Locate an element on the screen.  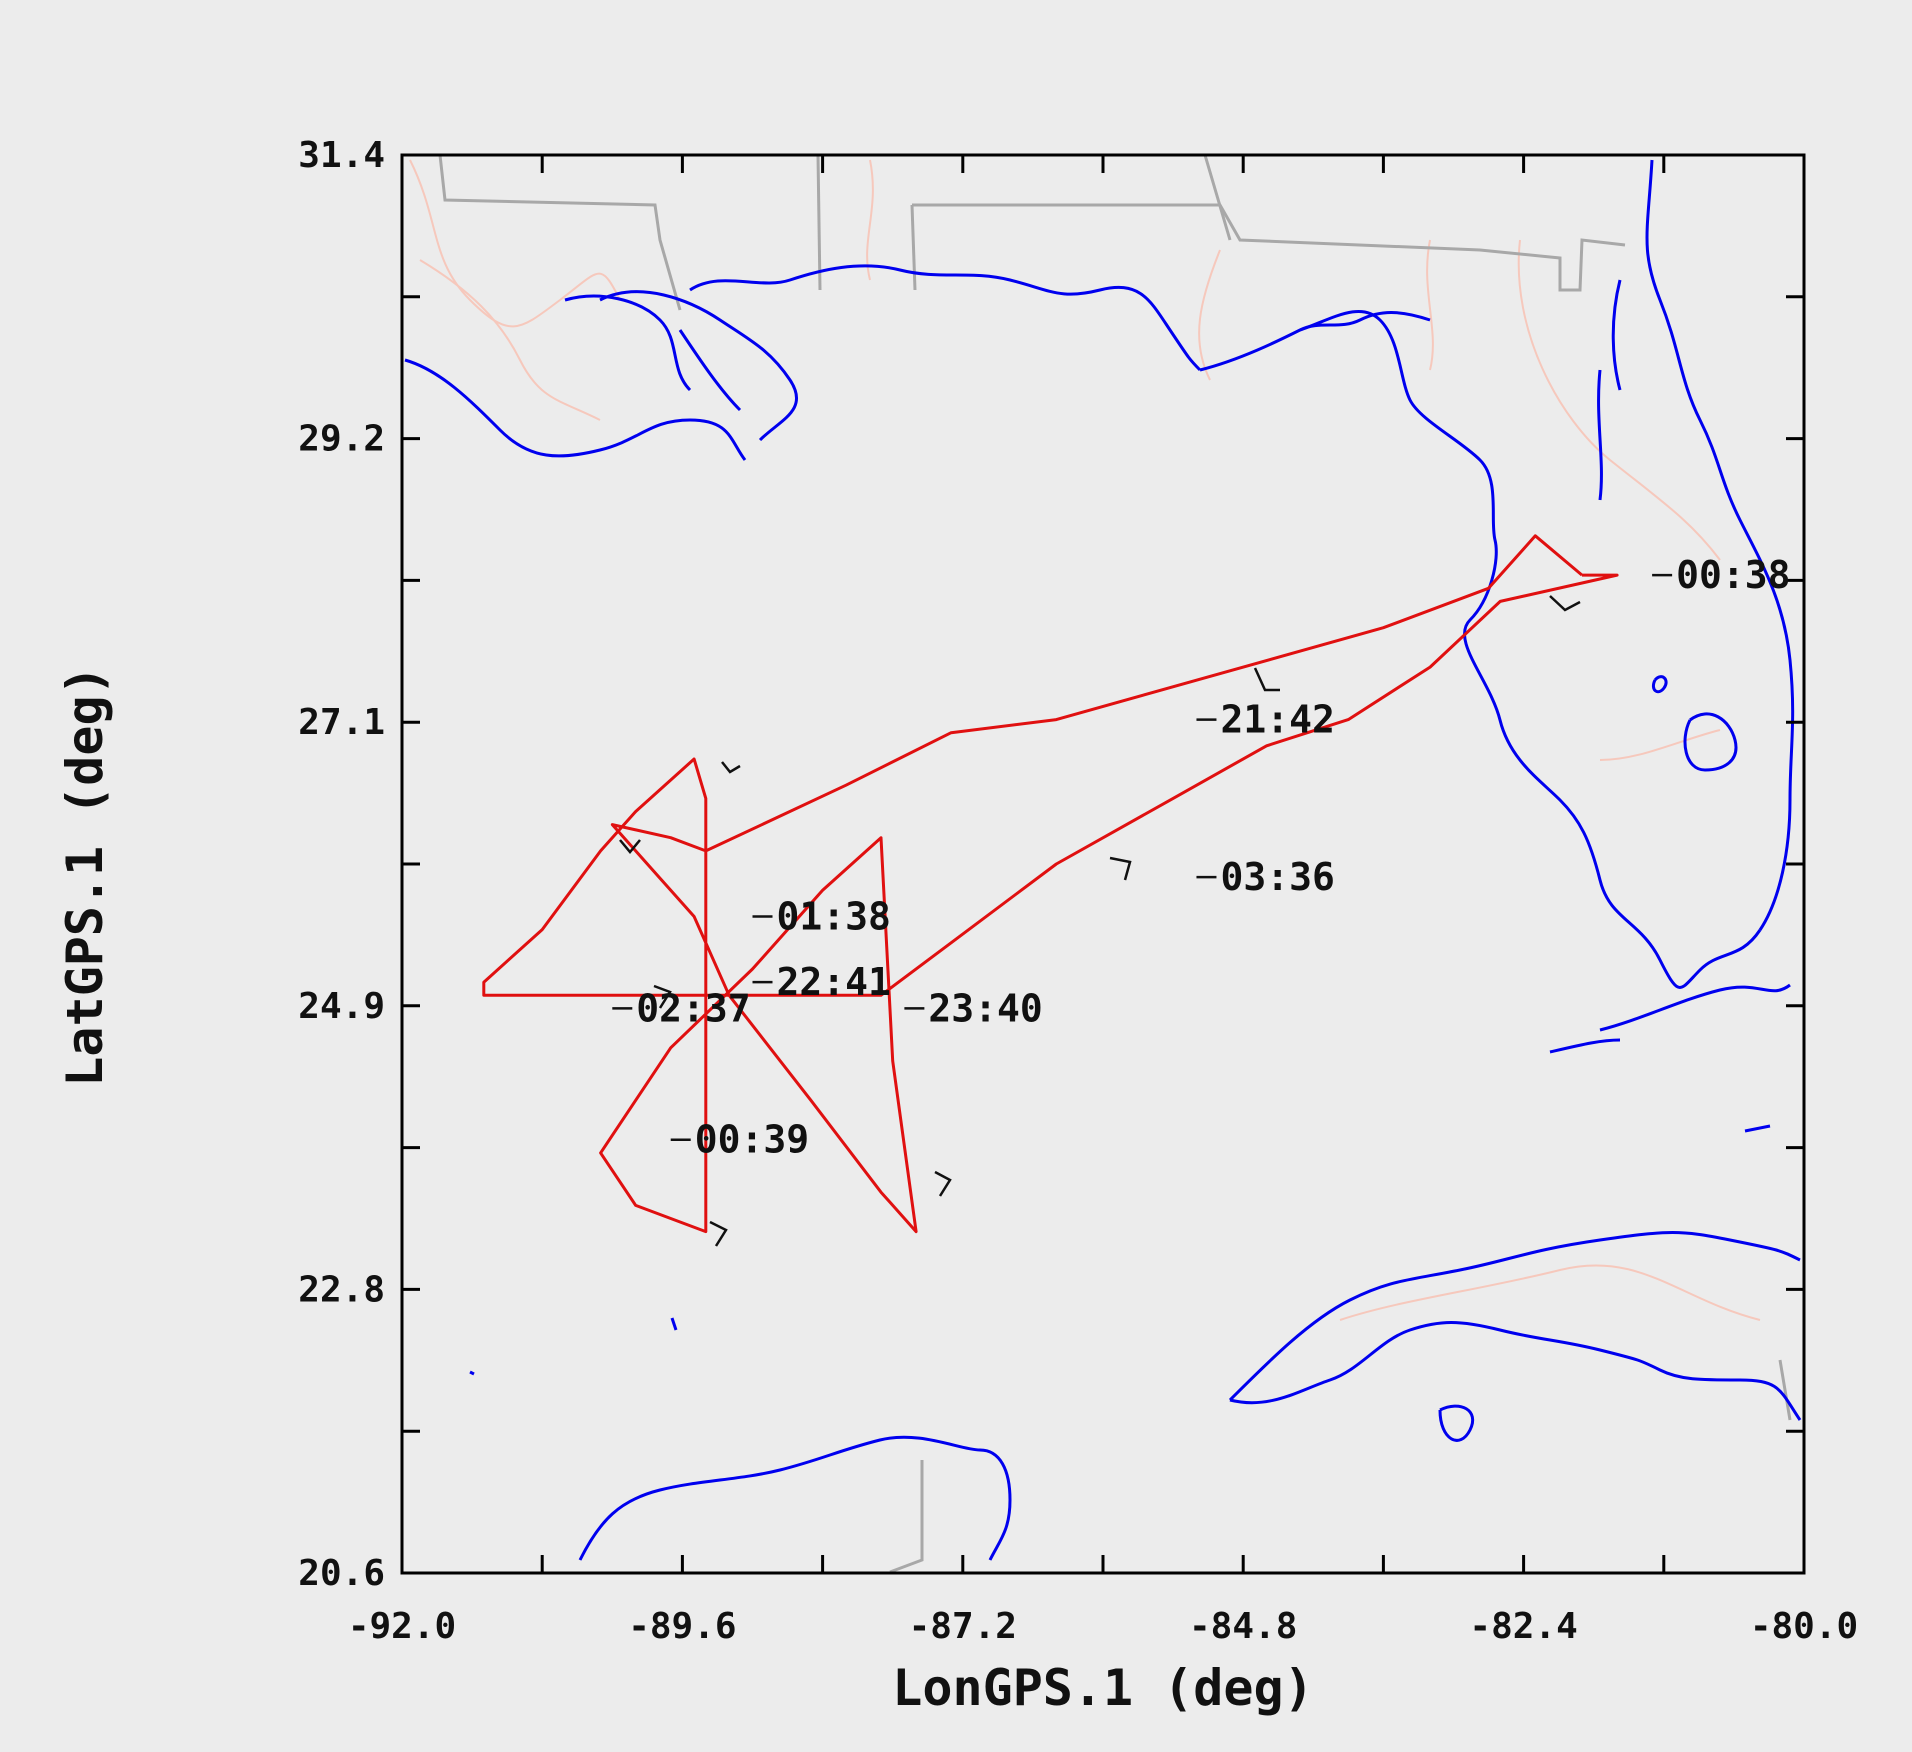
time-label: 01:38 is located at coordinates (834, 917).